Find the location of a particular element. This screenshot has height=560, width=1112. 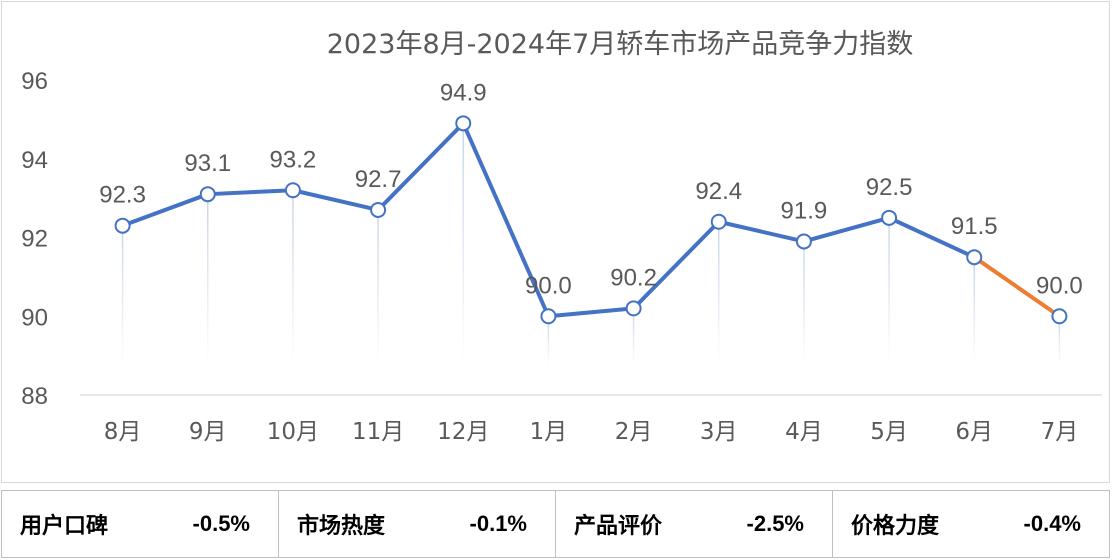

y-tick-label: 90 is located at coordinates (34, 317).